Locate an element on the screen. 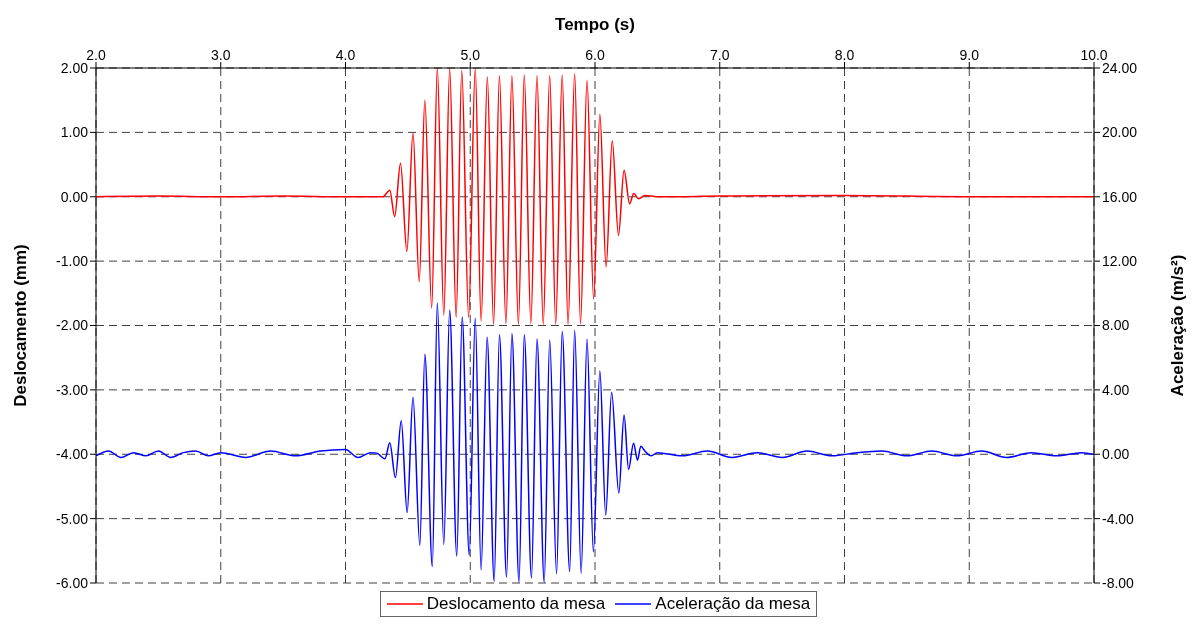 The width and height of the screenshot is (1197, 634). y2-tick-label: -8.00 is located at coordinates (1118, 582).